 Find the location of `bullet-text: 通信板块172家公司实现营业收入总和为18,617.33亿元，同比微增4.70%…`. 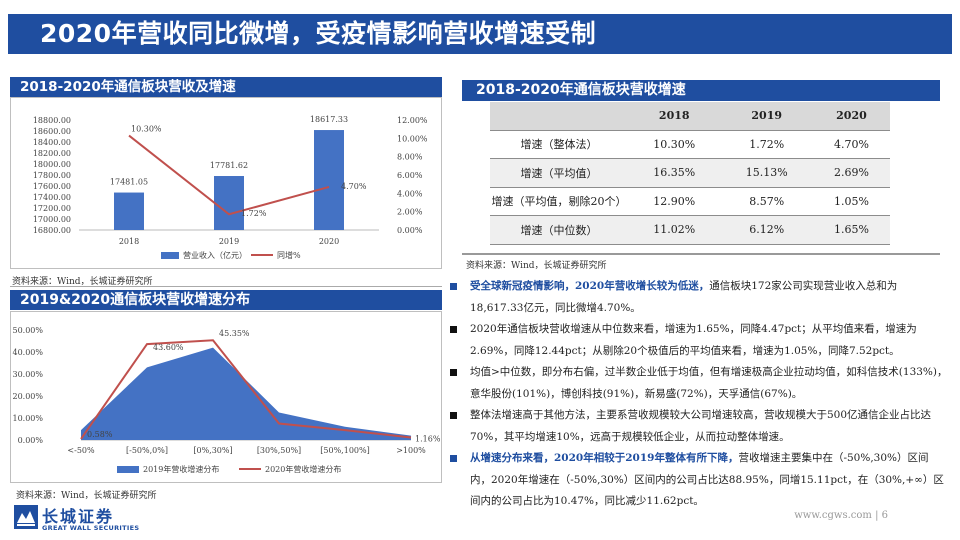

bullet-text: 通信板块172家公司实现营业收入总和为18,617.33亿元，同比微增4.70%… is located at coordinates (684, 297).